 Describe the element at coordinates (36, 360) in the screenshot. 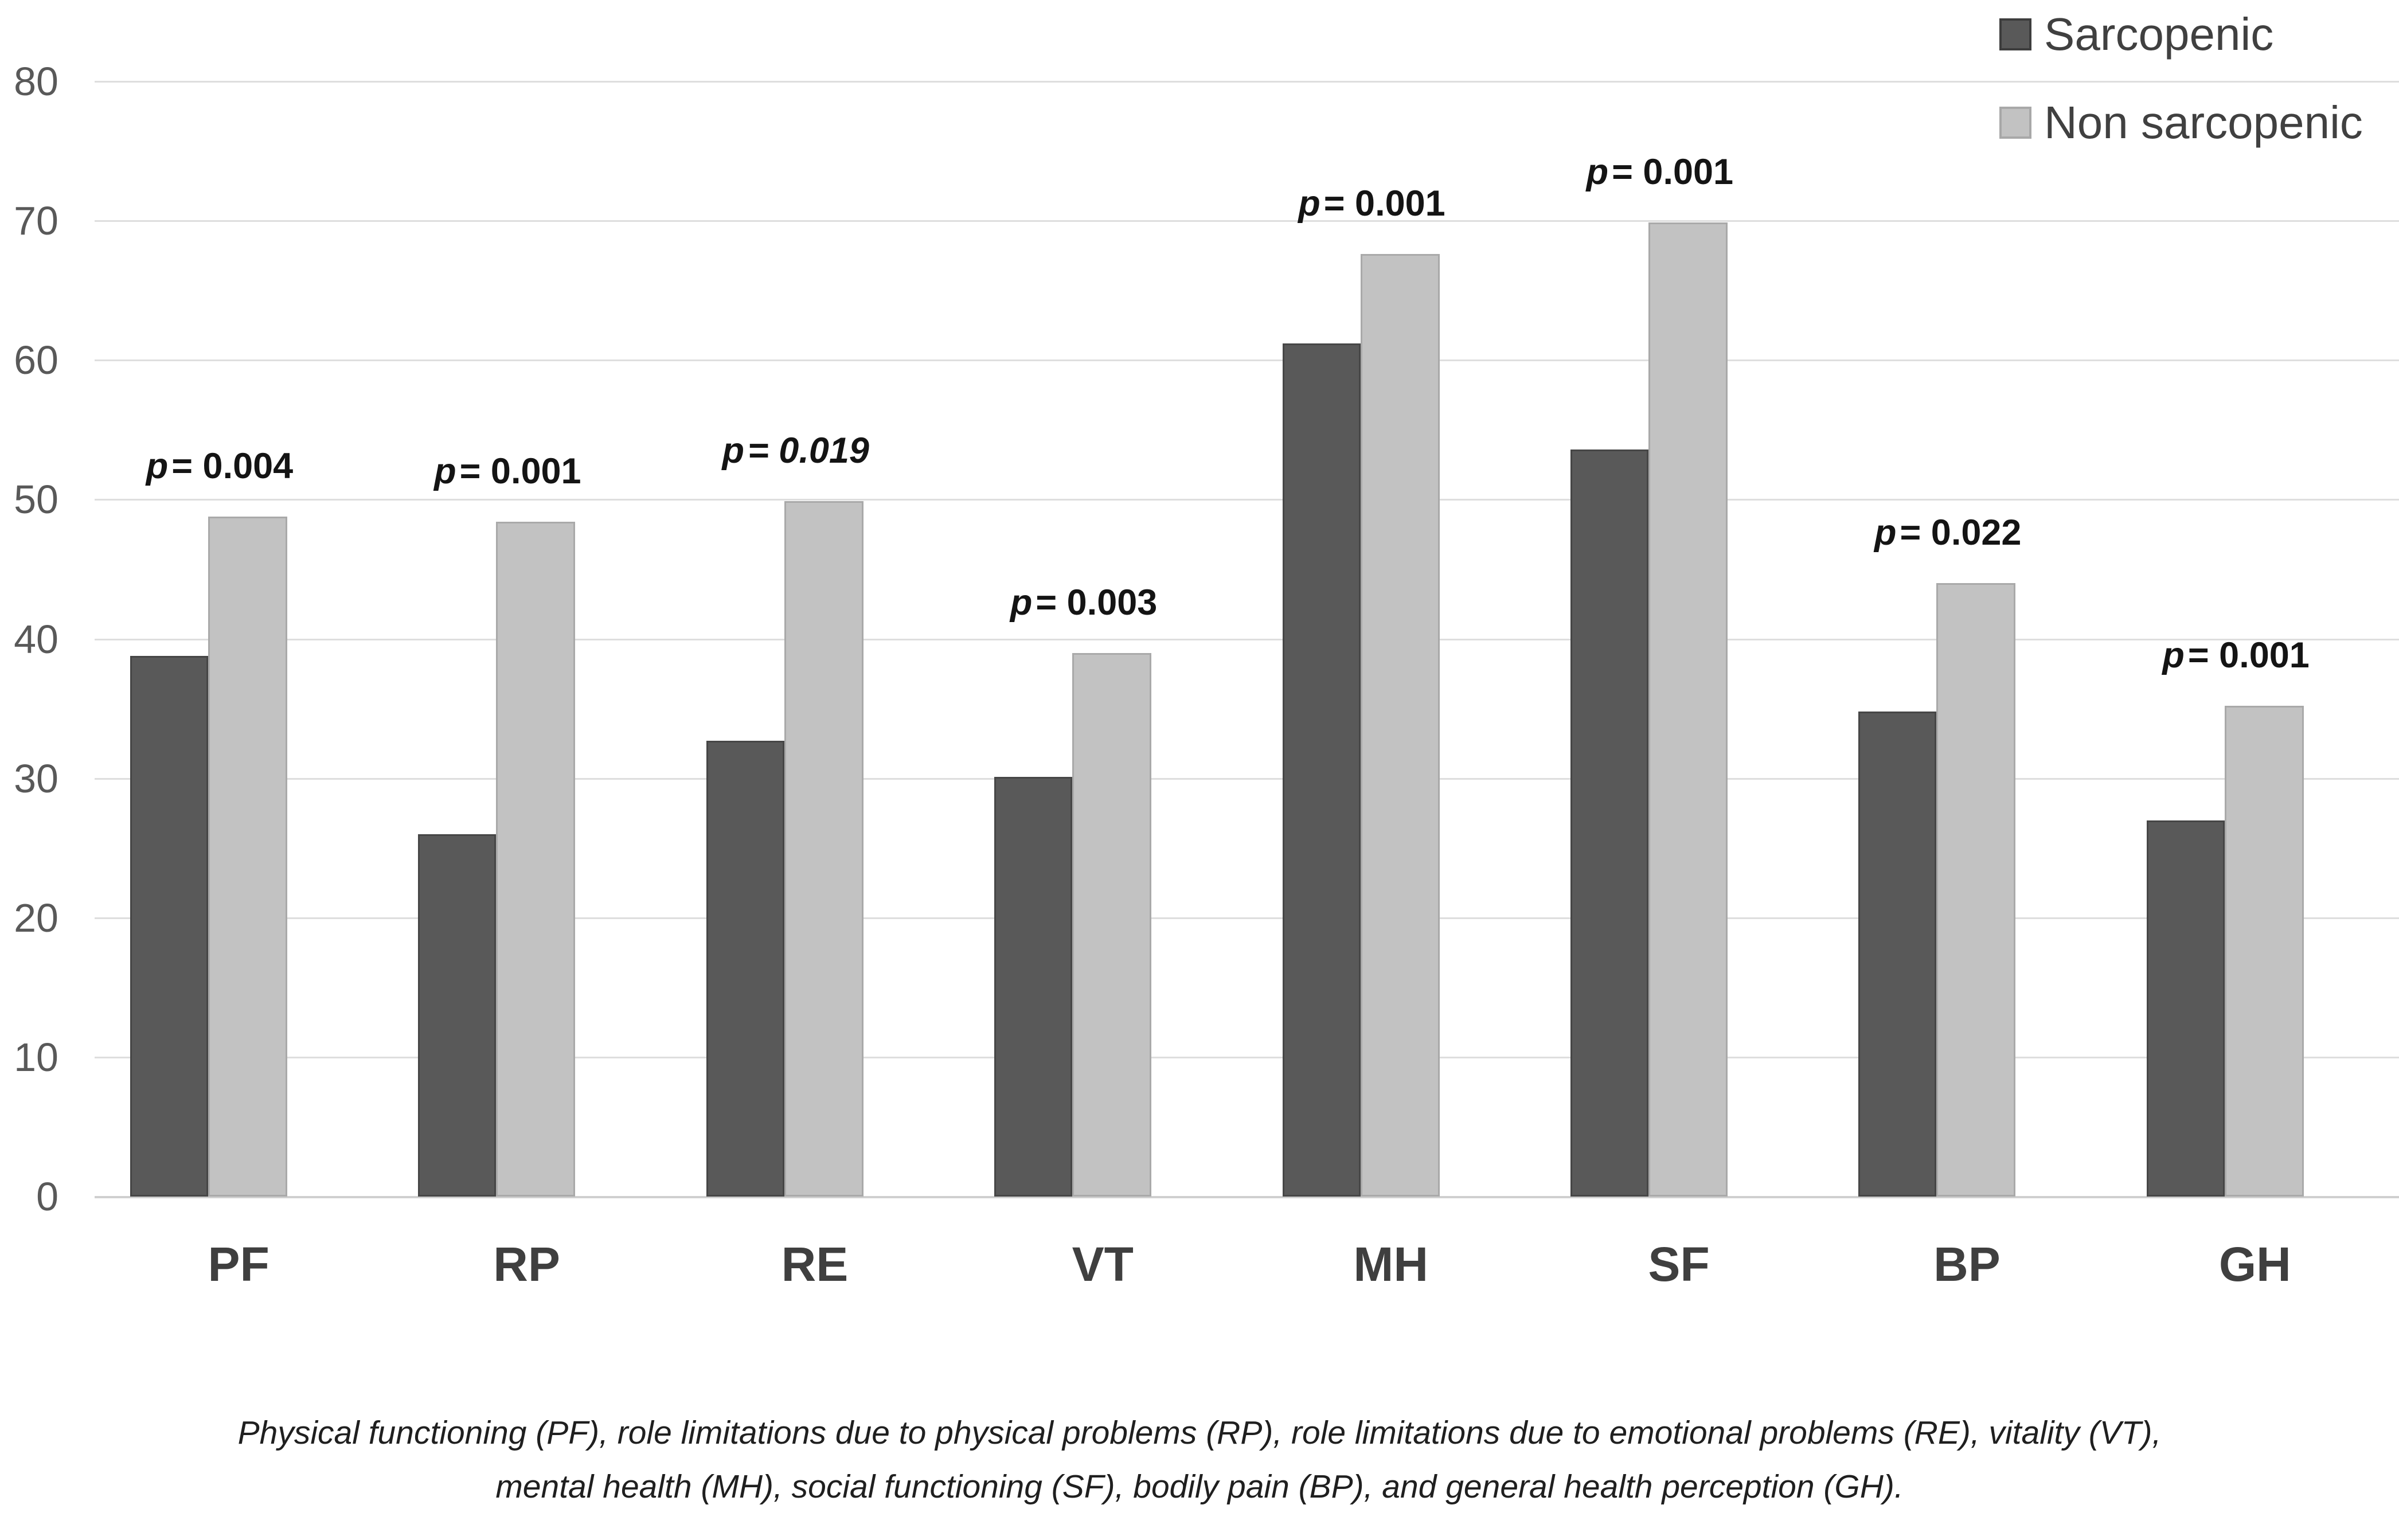

I see `y-tick-label: 60` at that location.